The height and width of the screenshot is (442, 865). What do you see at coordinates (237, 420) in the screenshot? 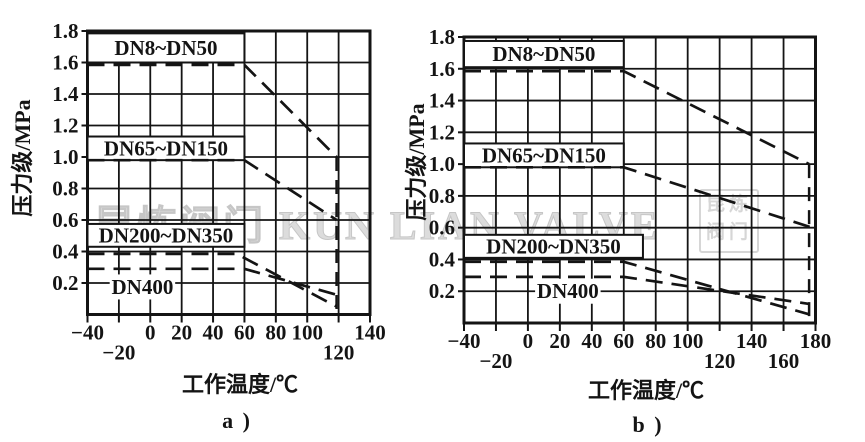
I see `sublabel-chart-a: a )` at bounding box center [237, 420].